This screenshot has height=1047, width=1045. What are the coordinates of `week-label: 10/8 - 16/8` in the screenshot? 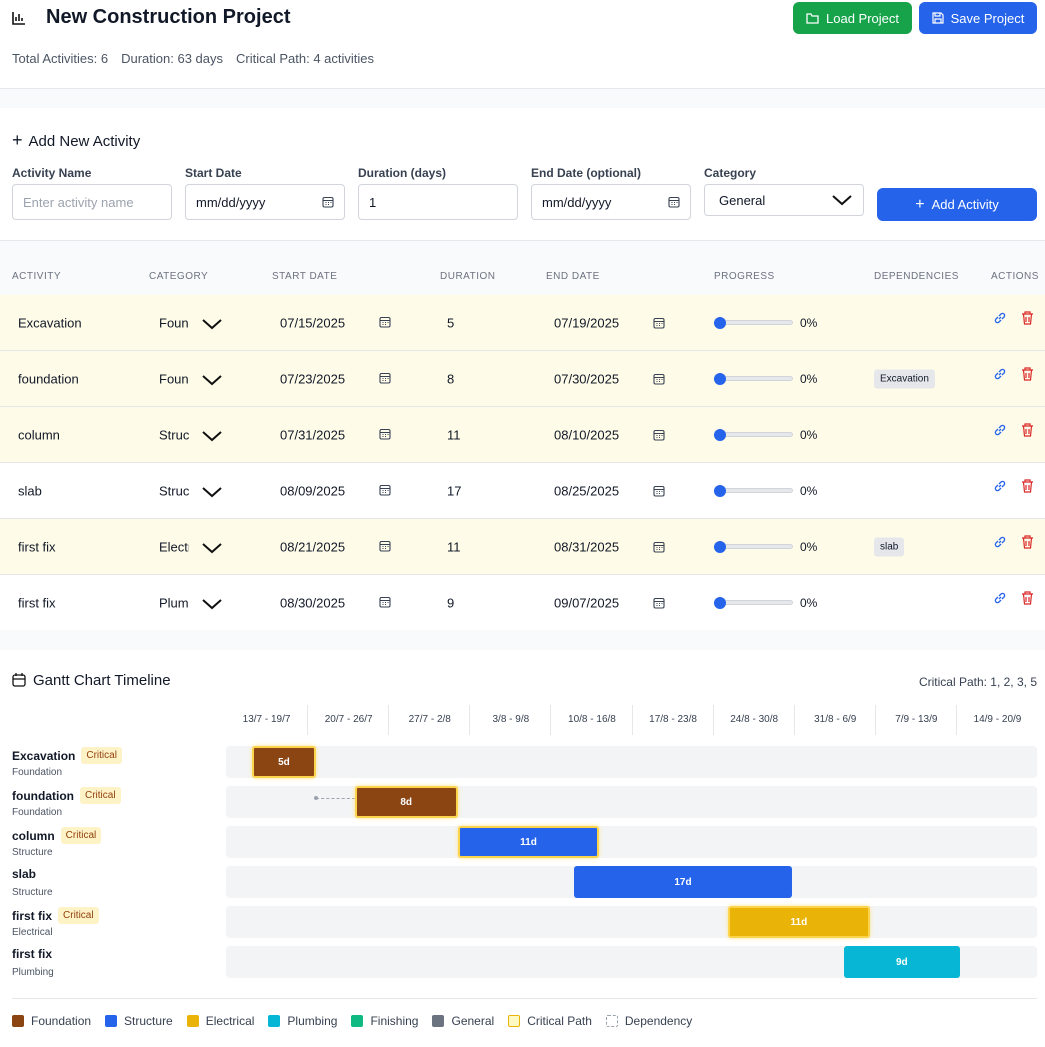 It's located at (591, 720).